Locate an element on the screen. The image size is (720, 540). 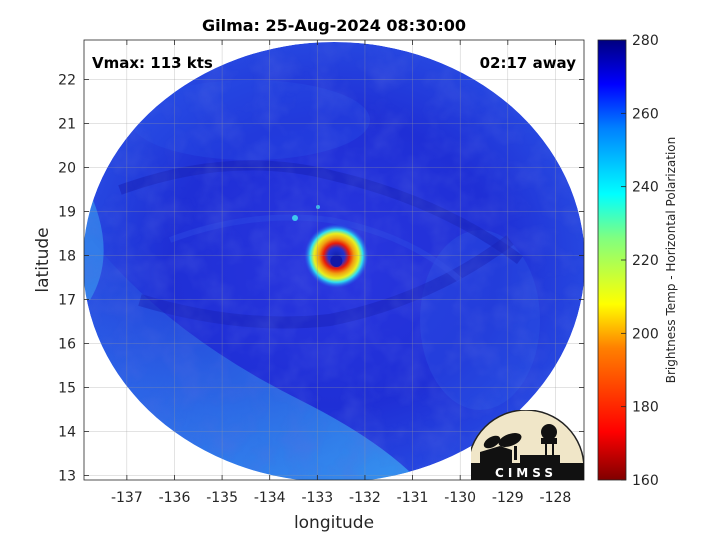
colorbar-tick-label: 180 is located at coordinates (645, 408).